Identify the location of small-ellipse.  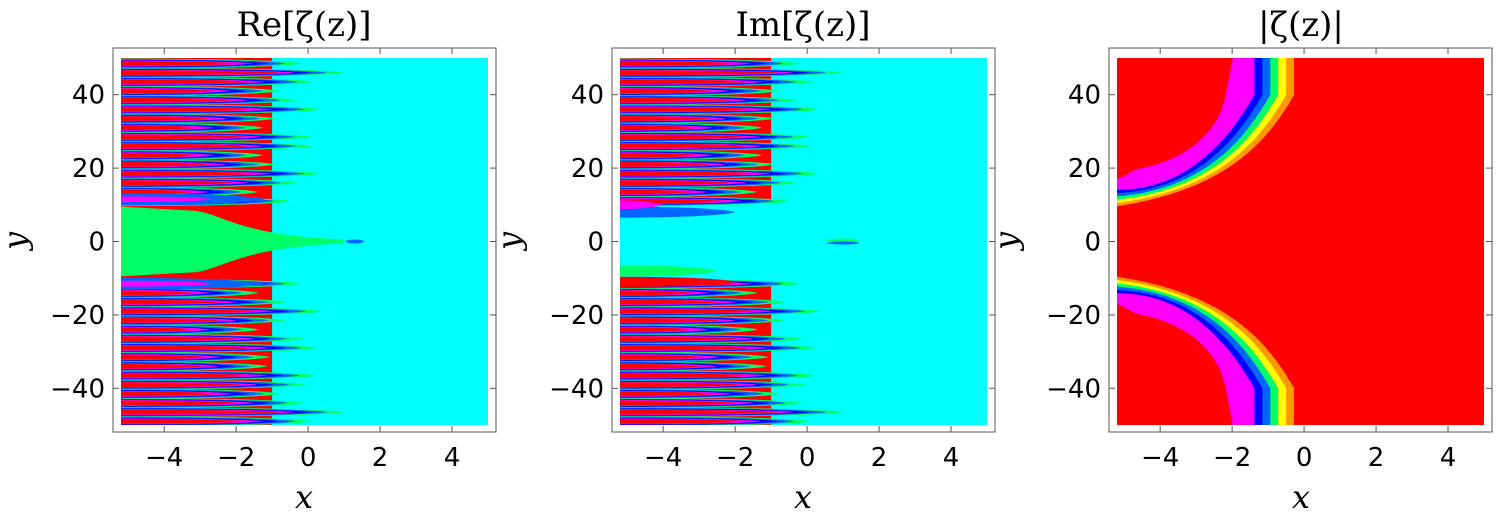
(843, 243).